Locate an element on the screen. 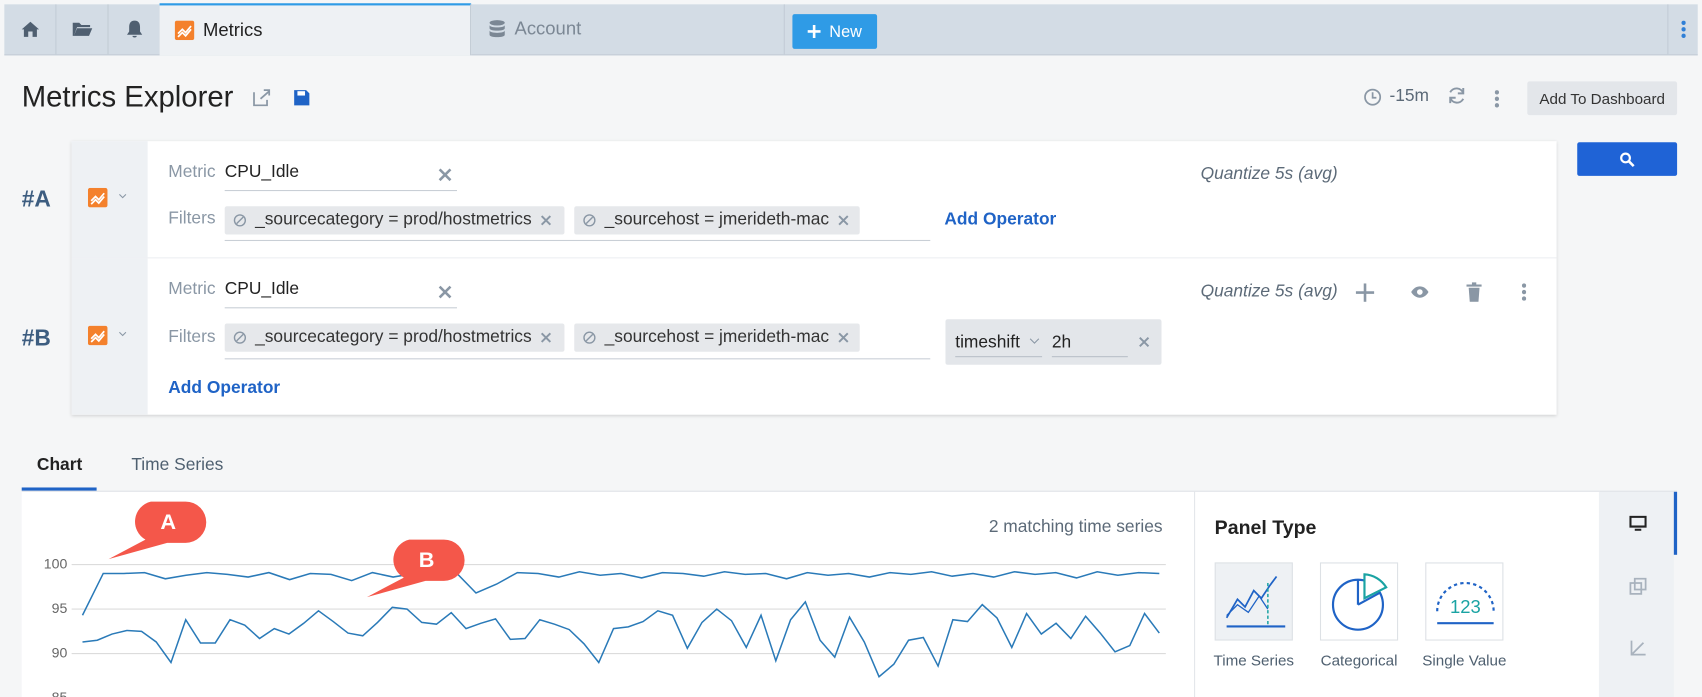 The height and width of the screenshot is (697, 1702). alerts-button is located at coordinates (135, 29).